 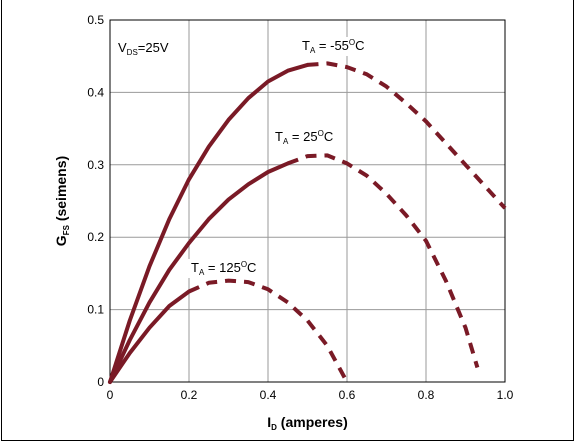 What do you see at coordinates (269, 422) in the screenshot?
I see `x-axis-label-main: I` at bounding box center [269, 422].